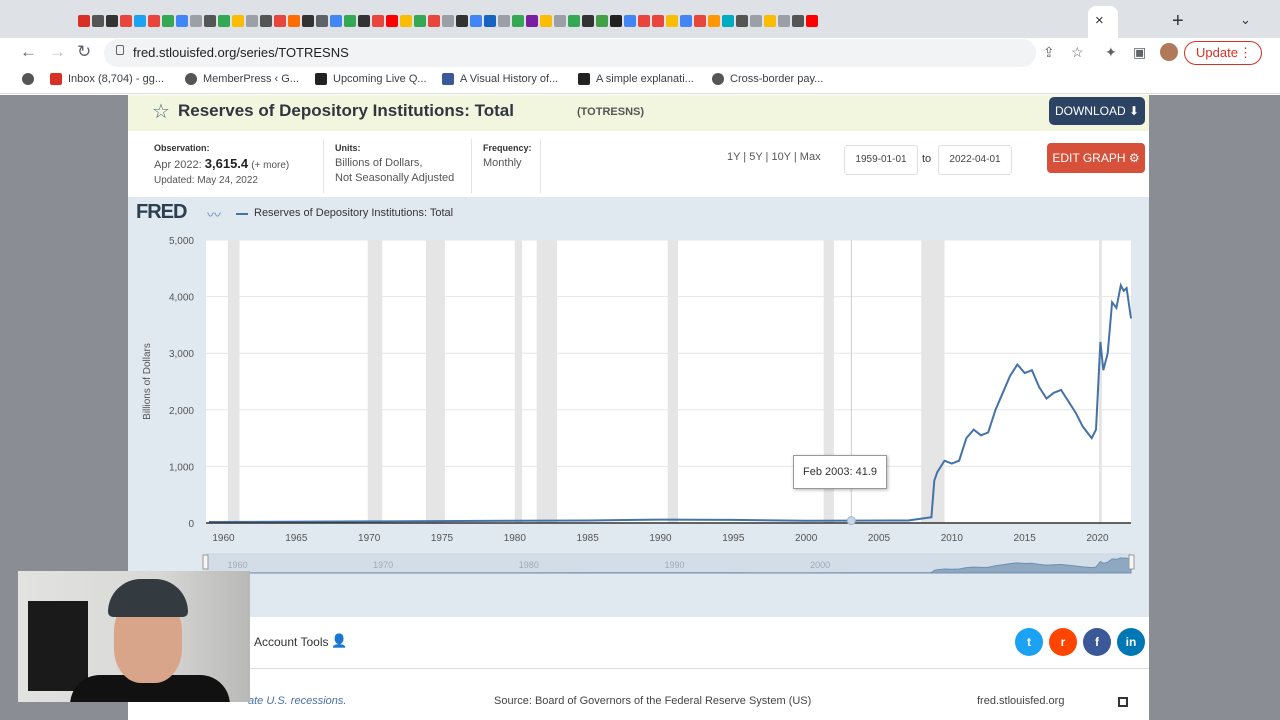 This screenshot has width=1280, height=720. What do you see at coordinates (1096, 158) in the screenshot?
I see `edit-graph-button: EDIT GRAPH ⚙` at bounding box center [1096, 158].